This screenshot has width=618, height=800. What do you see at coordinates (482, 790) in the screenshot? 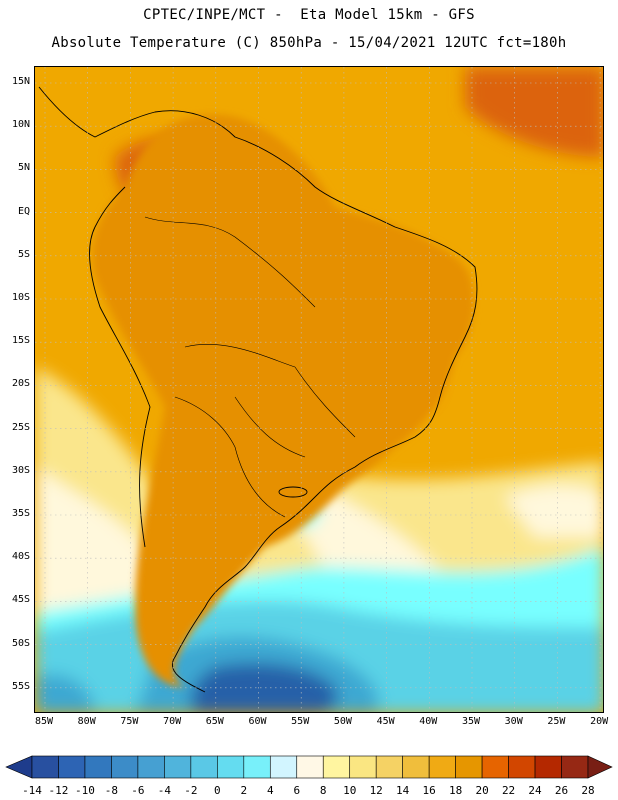
I see `colorbar-tick-label: 20` at bounding box center [482, 790].